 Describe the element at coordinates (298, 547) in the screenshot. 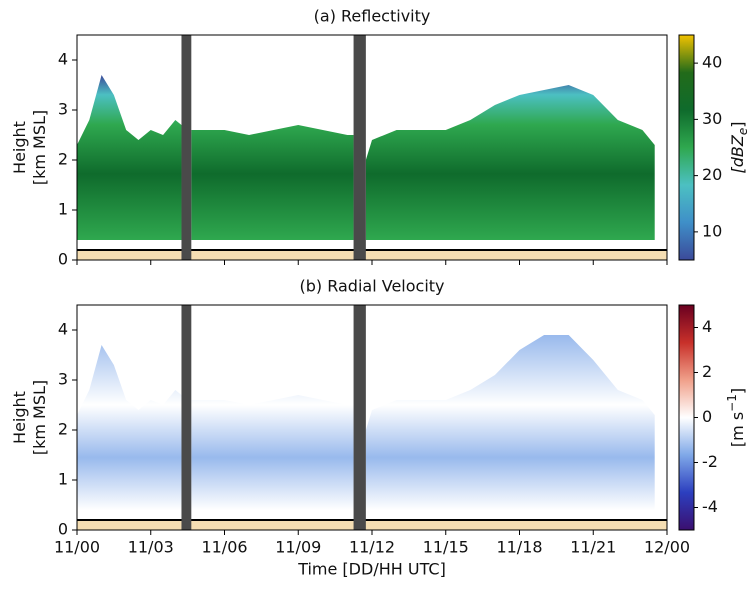

I see `x-tick-label: 11/09` at that location.